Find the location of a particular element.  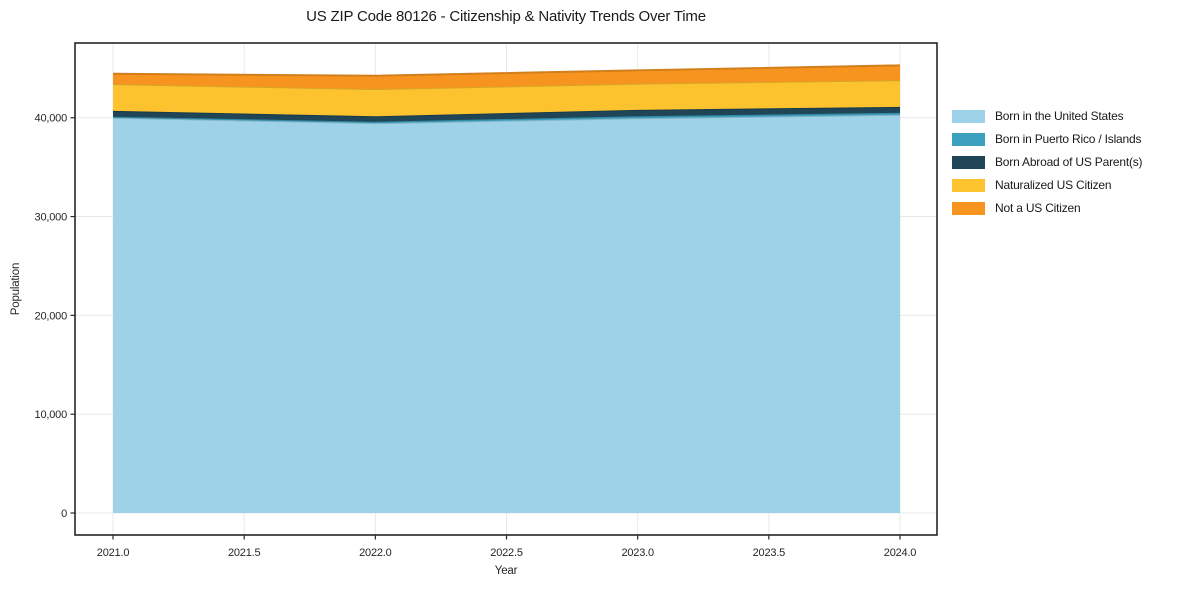

legend-item-not-a-us-citizen: Not a US Citizen is located at coordinates (1047, 208).